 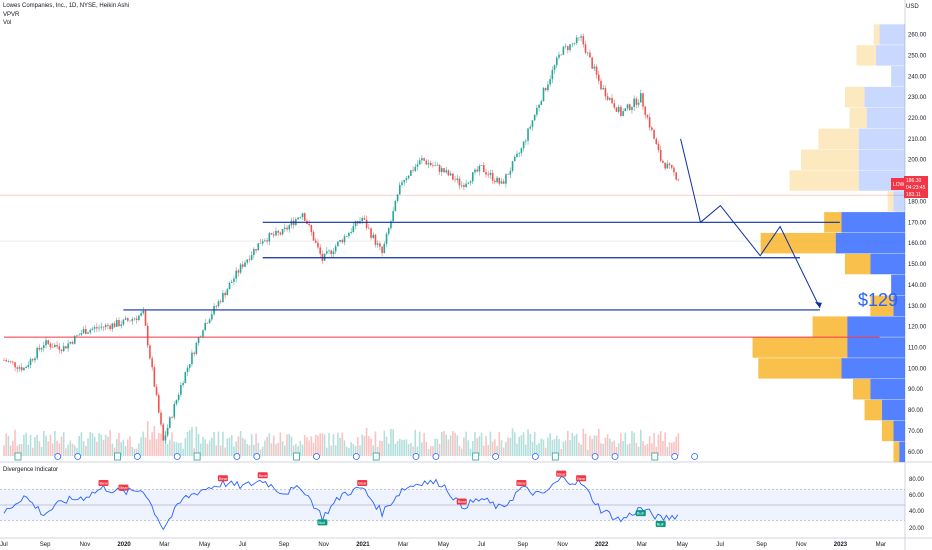 I want to click on indicator-vpvr-label: VPVR, so click(x=11, y=15).